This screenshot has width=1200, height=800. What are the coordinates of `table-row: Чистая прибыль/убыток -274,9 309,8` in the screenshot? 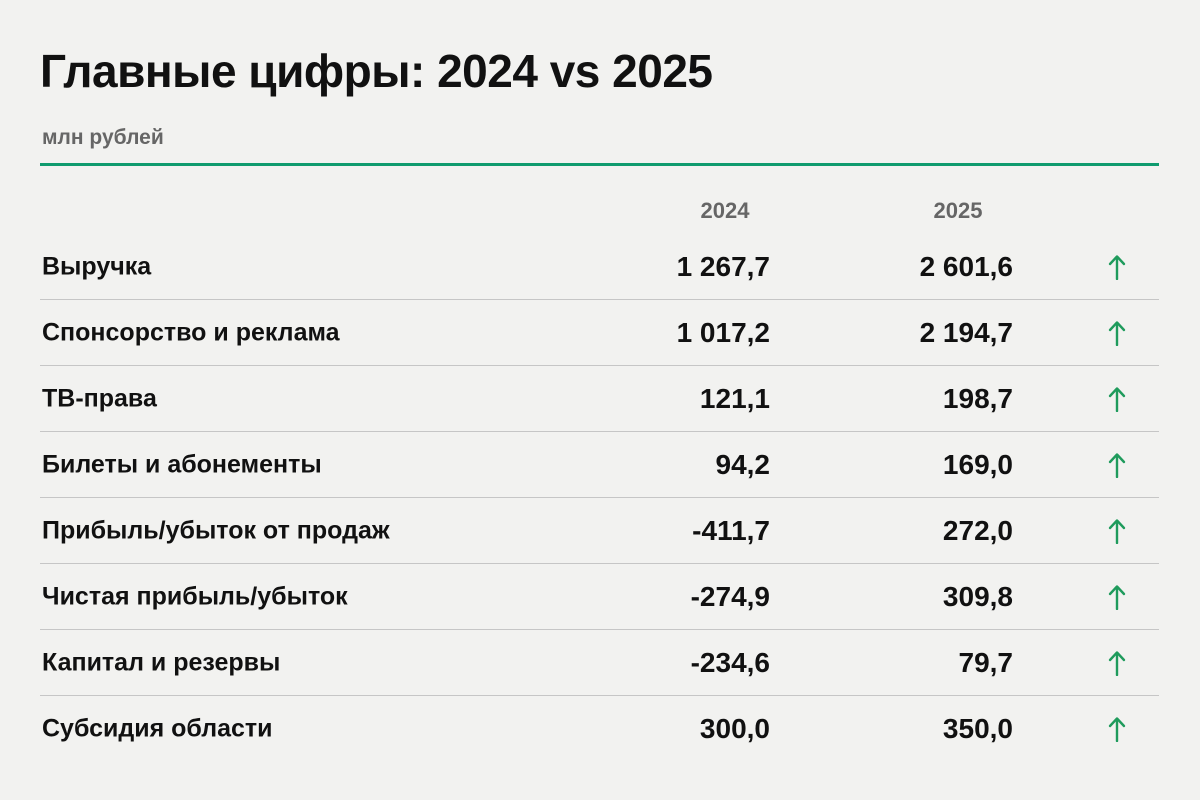 It's located at (599, 597).